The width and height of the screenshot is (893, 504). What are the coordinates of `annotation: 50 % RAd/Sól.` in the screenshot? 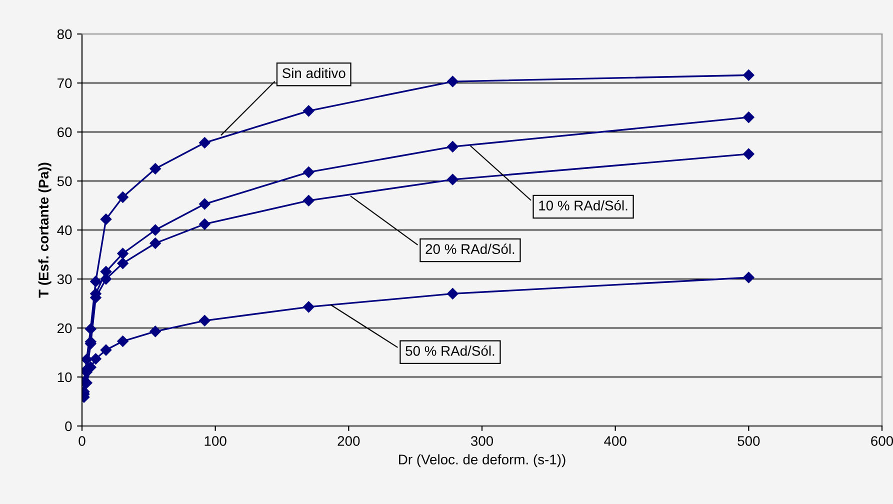 It's located at (450, 350).